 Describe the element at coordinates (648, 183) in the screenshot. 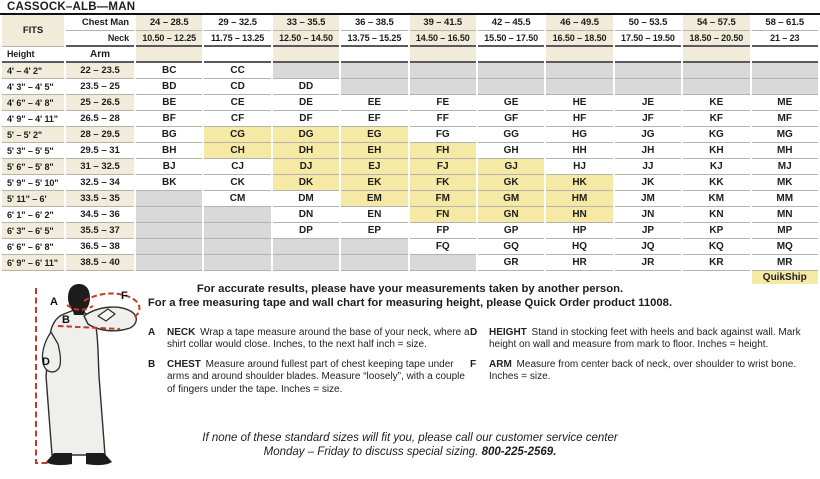

I see `size-code-cell: JK` at that location.